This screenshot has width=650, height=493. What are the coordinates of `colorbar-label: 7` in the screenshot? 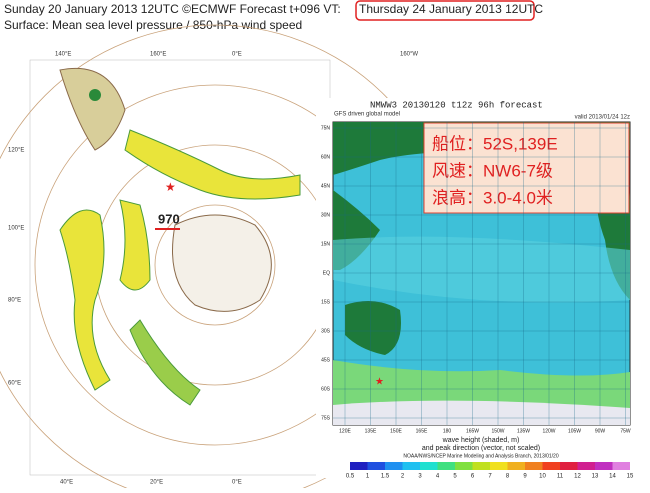 It's located at (490, 477).